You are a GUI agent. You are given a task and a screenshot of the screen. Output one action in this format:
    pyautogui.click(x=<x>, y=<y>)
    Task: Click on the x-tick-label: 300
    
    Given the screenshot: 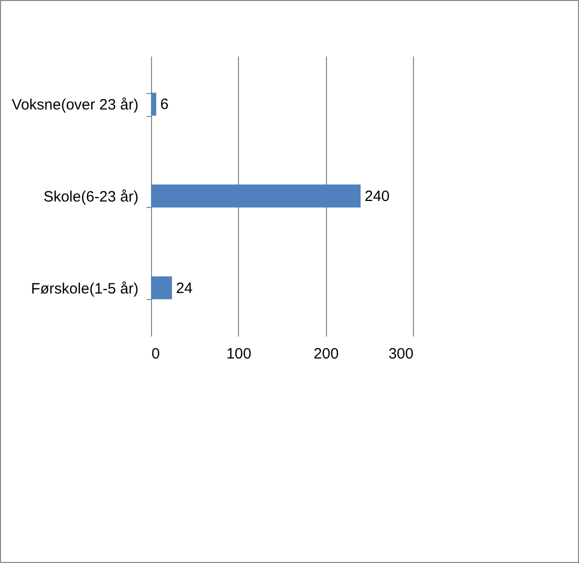 What is the action you would take?
    pyautogui.click(x=401, y=354)
    